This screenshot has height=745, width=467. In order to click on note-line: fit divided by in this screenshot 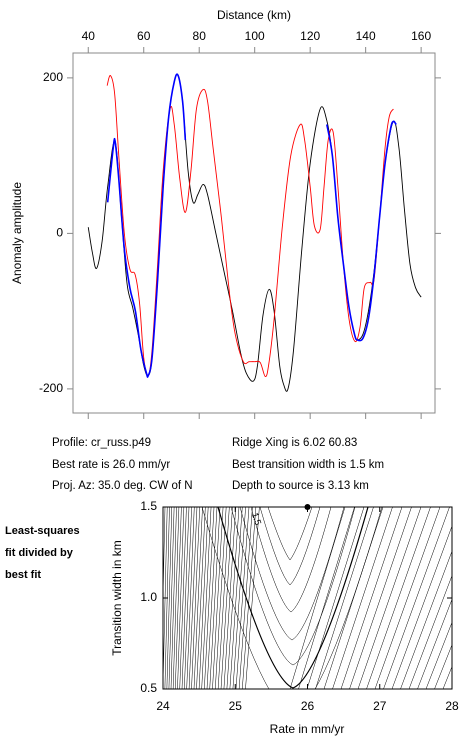, I will do `click(39, 553)`.